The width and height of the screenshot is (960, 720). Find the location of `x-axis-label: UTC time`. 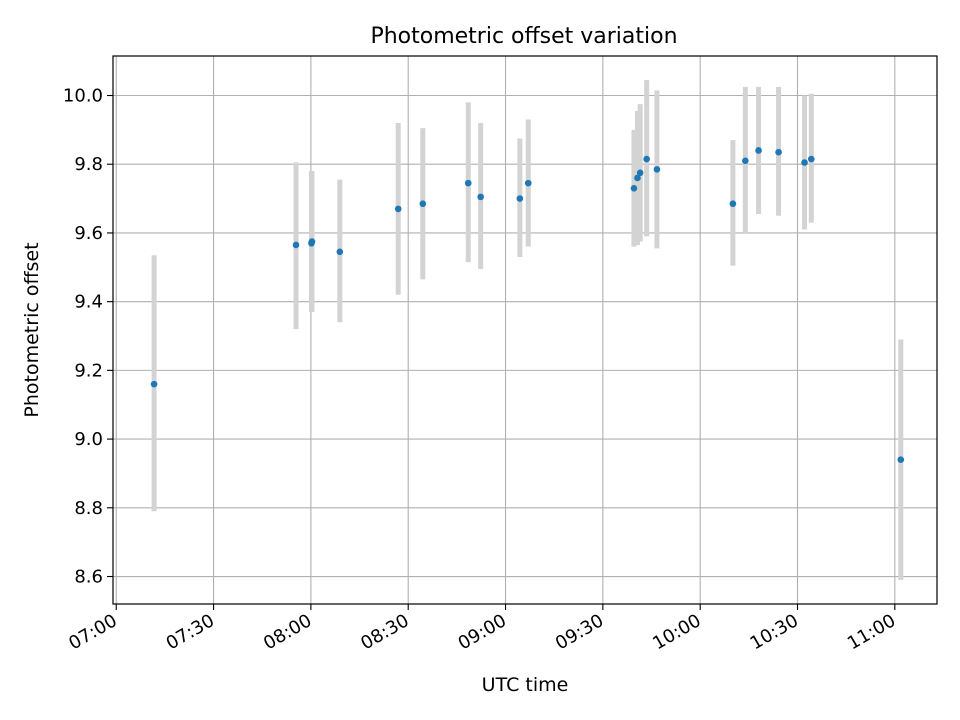

x-axis-label: UTC time is located at coordinates (525, 685).